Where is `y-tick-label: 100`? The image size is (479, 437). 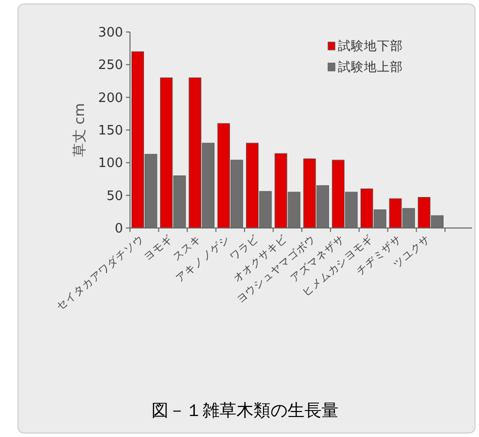 y-tick-label: 100 is located at coordinates (110, 164).